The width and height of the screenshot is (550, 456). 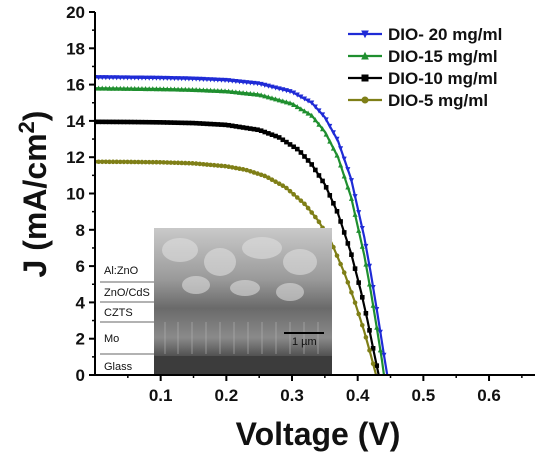 What do you see at coordinates (81, 302) in the screenshot?
I see `y-tick-label: 4` at bounding box center [81, 302].